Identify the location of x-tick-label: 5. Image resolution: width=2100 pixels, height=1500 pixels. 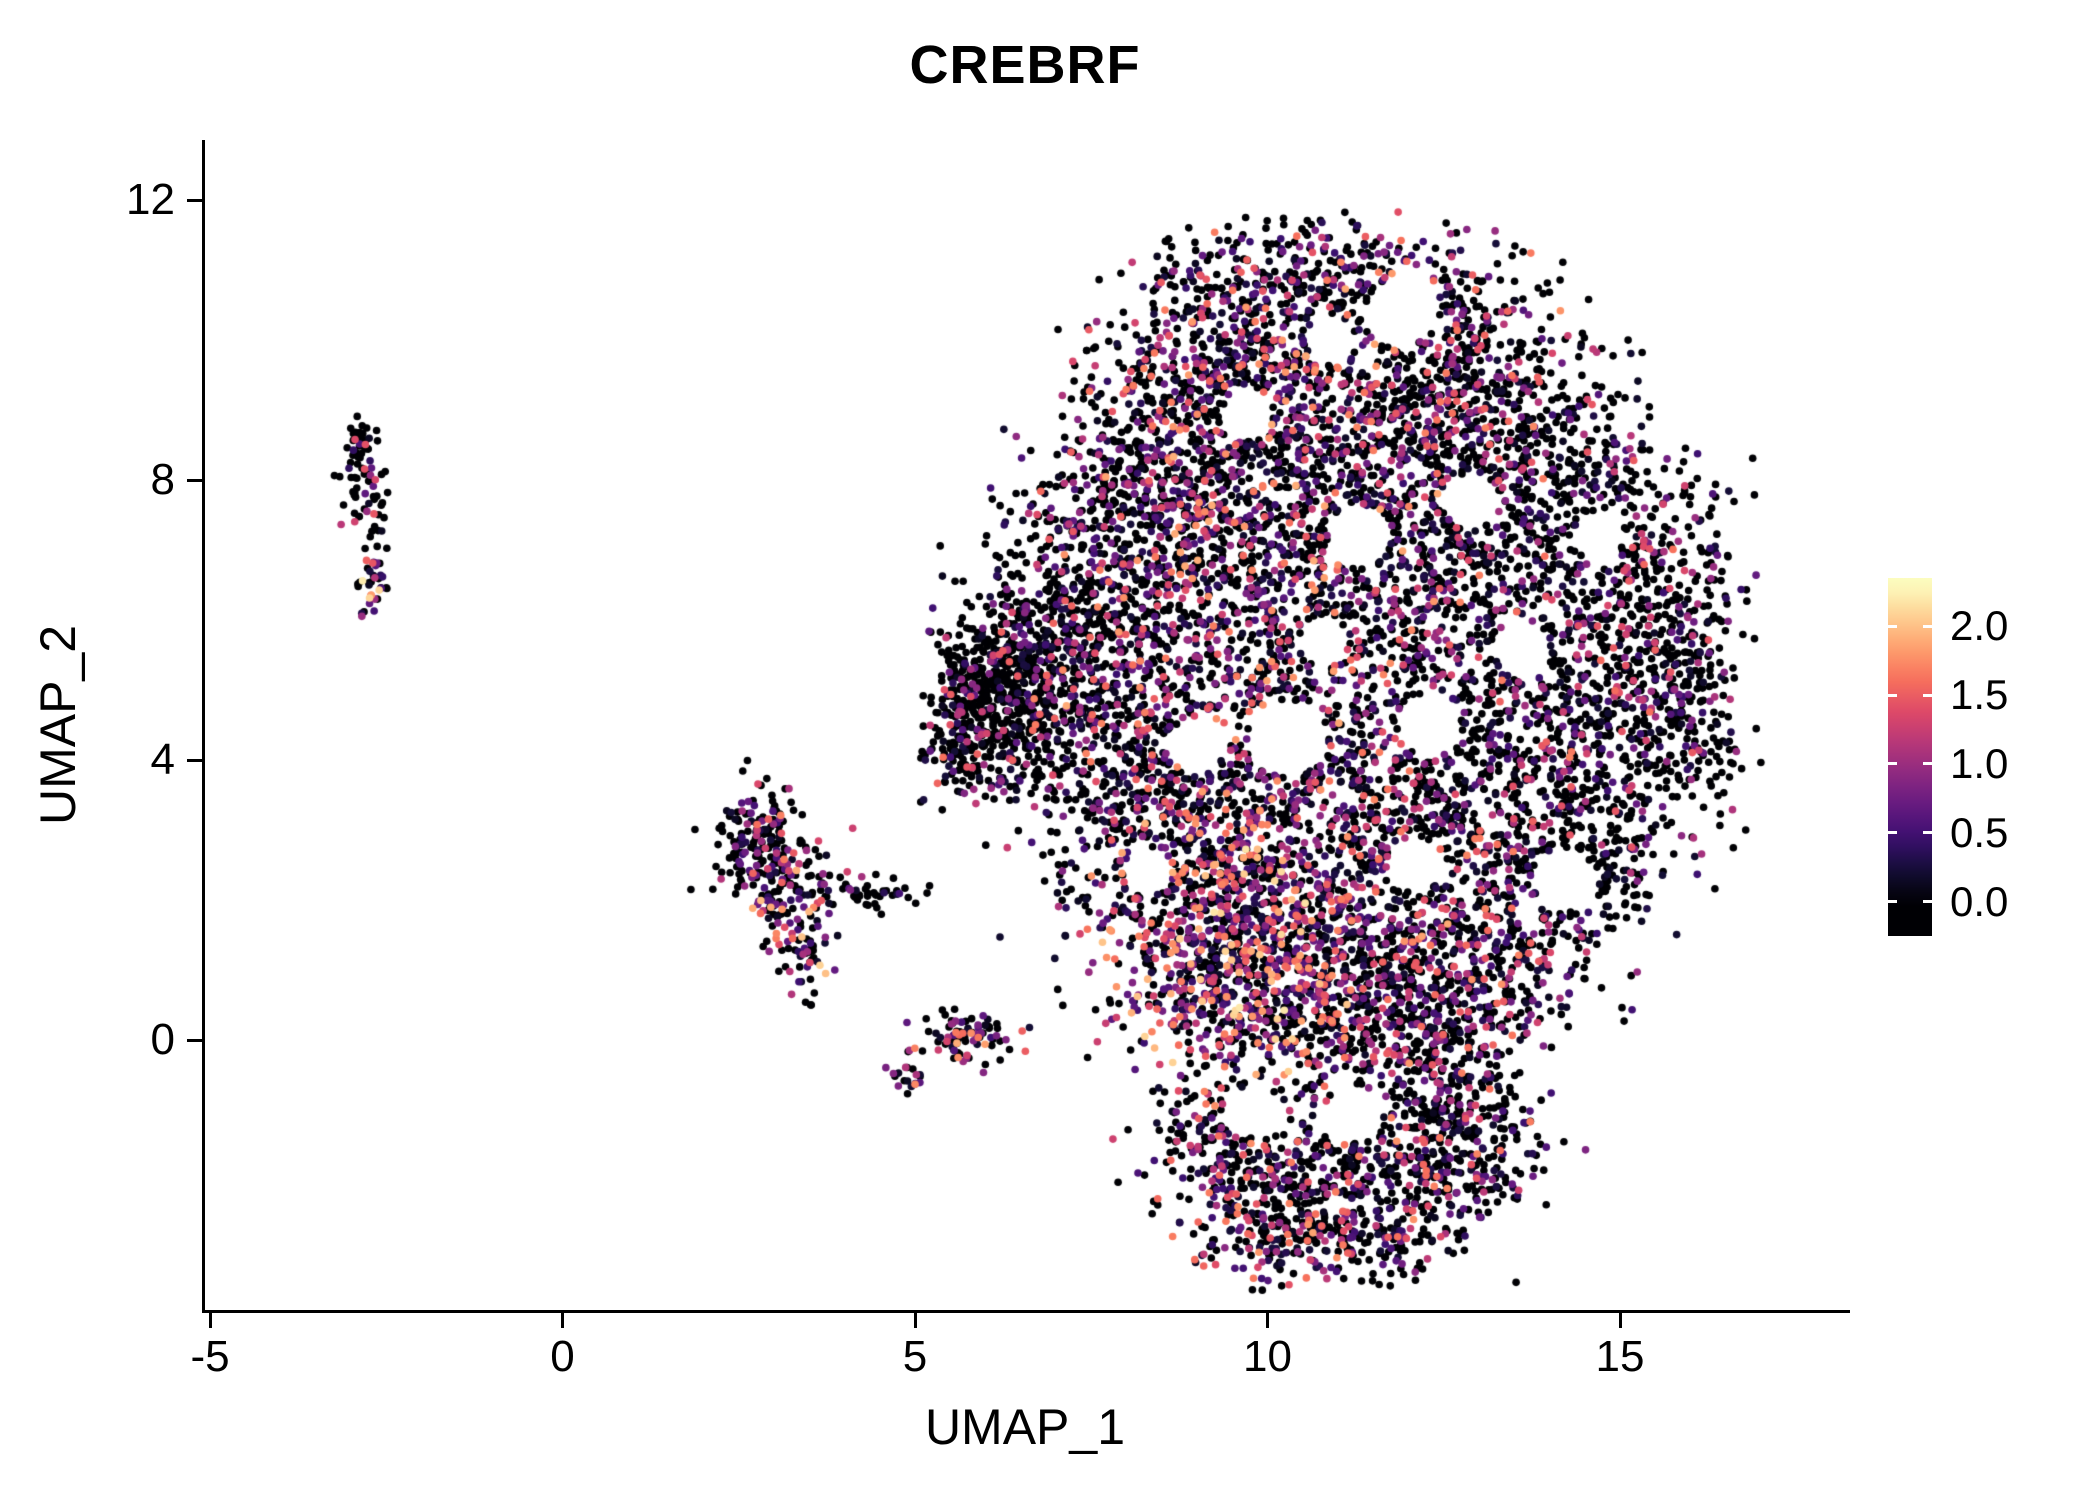
(915, 1356).